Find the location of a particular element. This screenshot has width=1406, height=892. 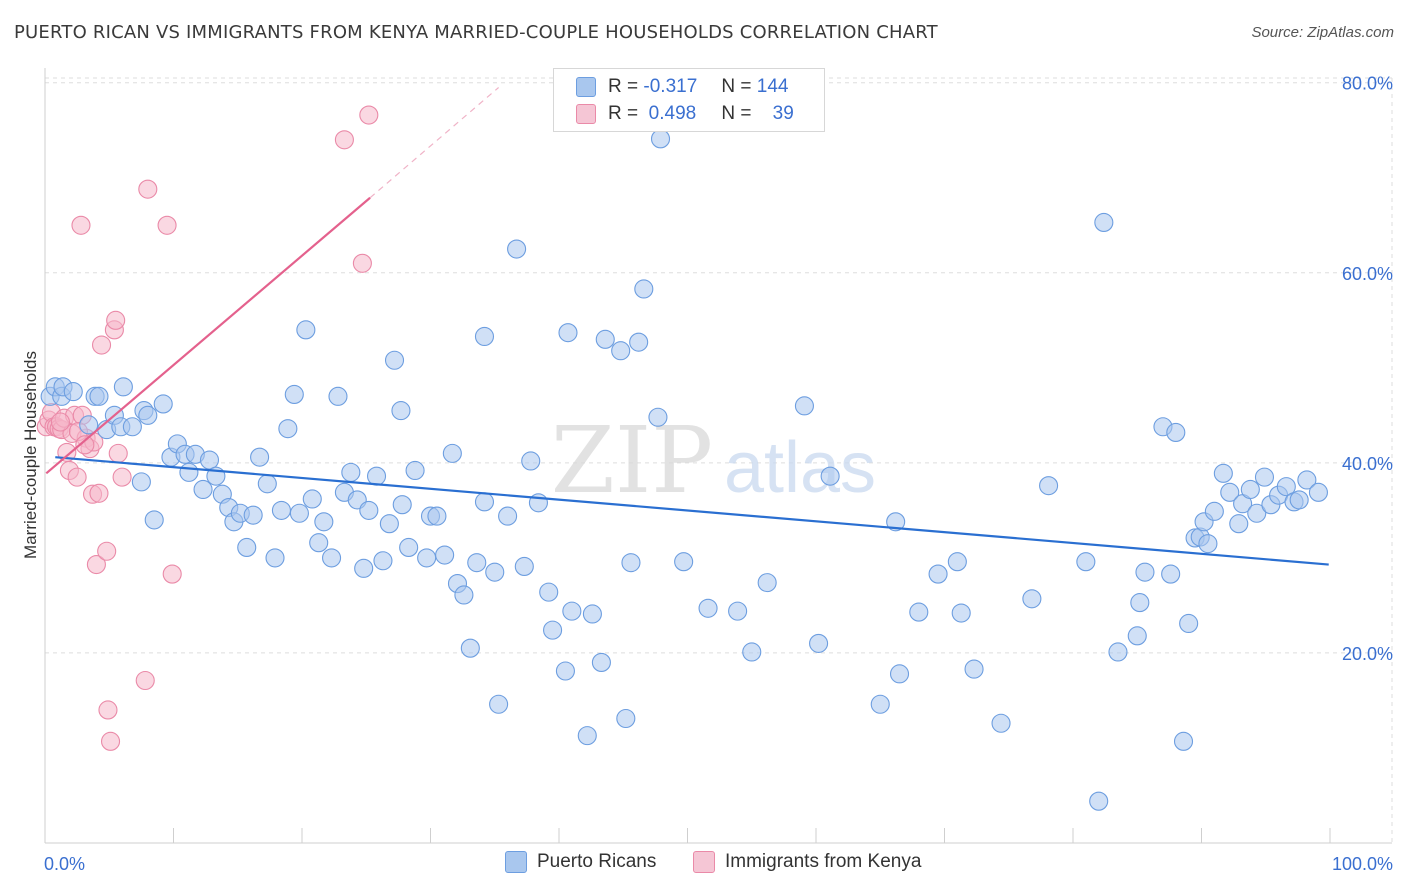

y-tick-label: 80.0% is located at coordinates (1367, 84).